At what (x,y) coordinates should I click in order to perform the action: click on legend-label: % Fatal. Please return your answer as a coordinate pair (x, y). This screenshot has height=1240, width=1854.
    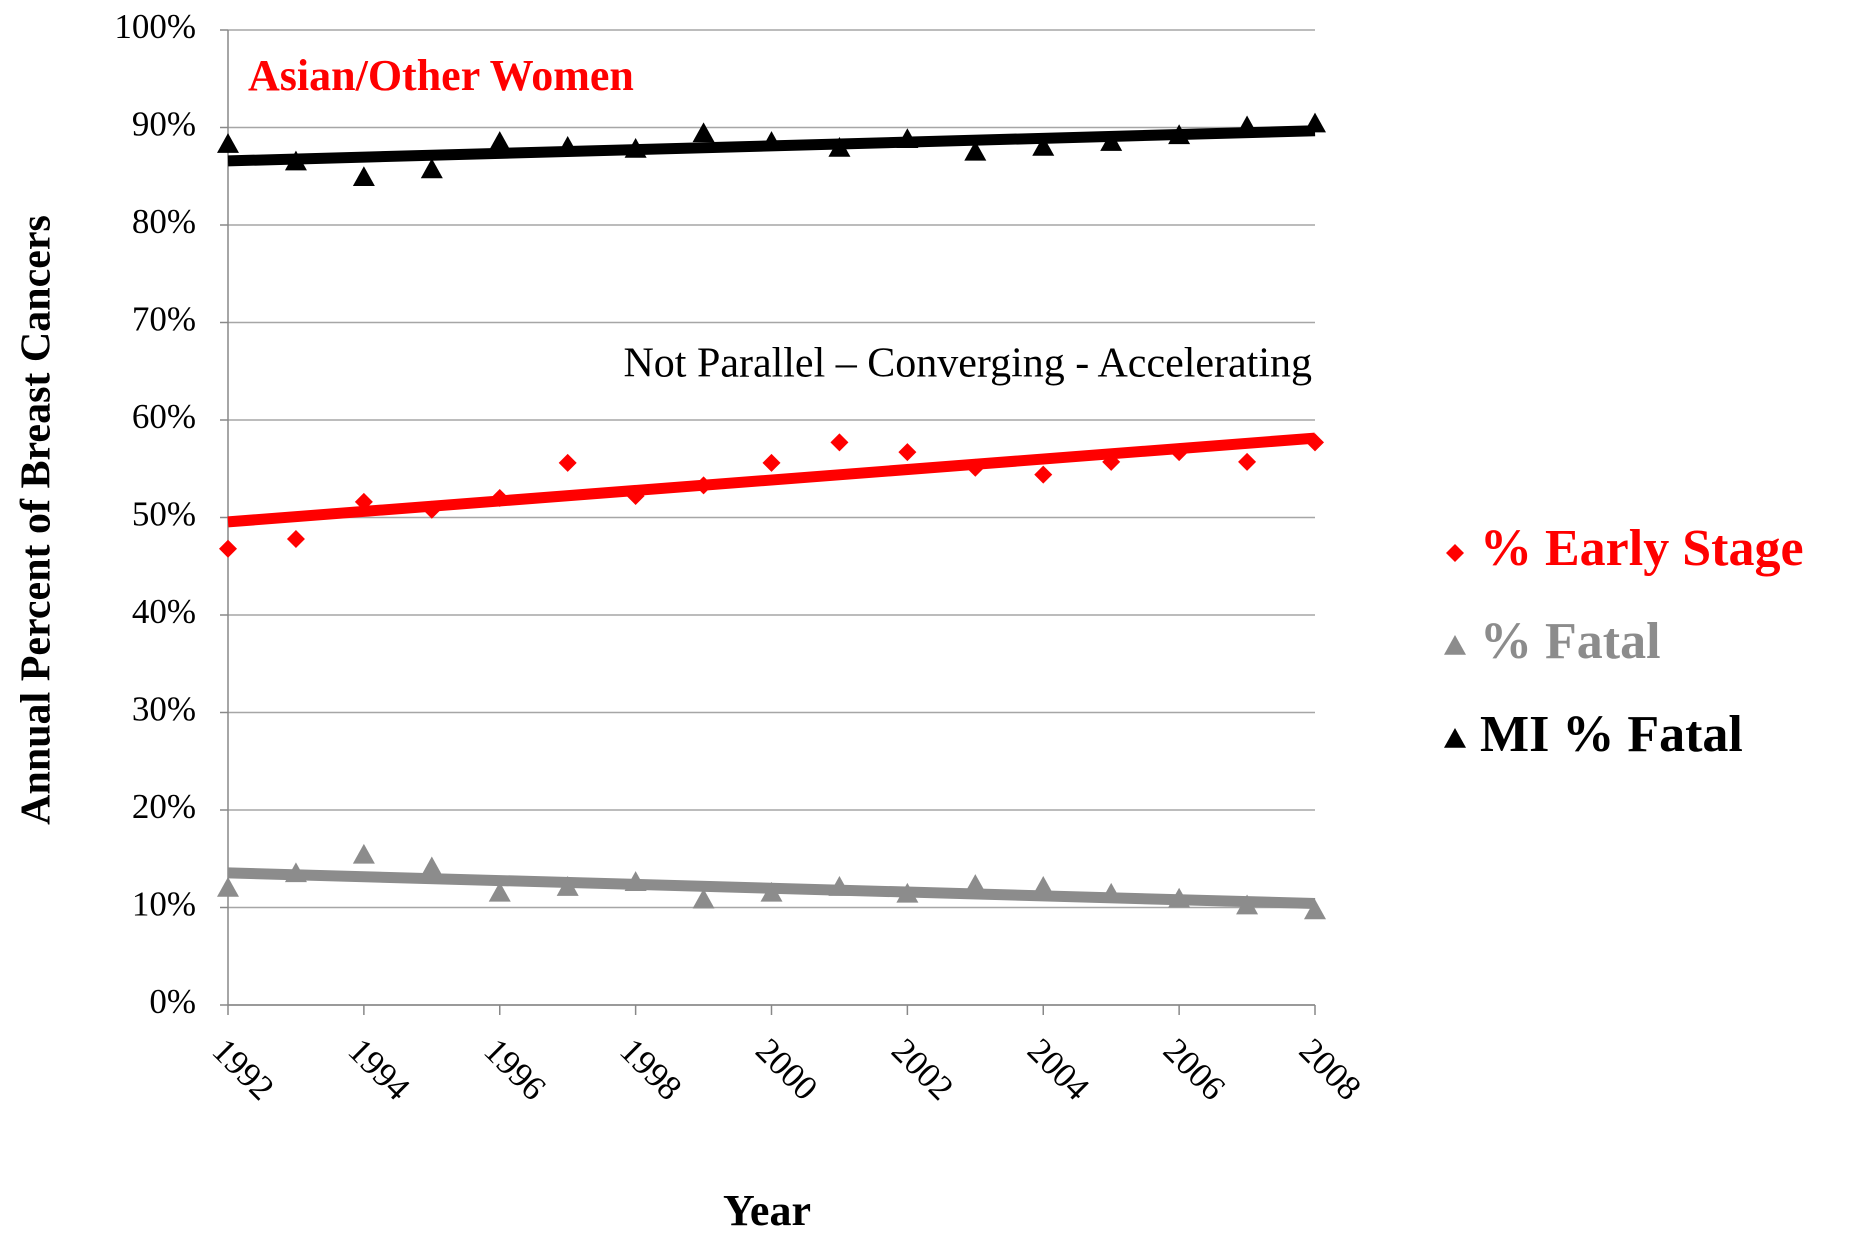
    Looking at the image, I should click on (1570, 641).